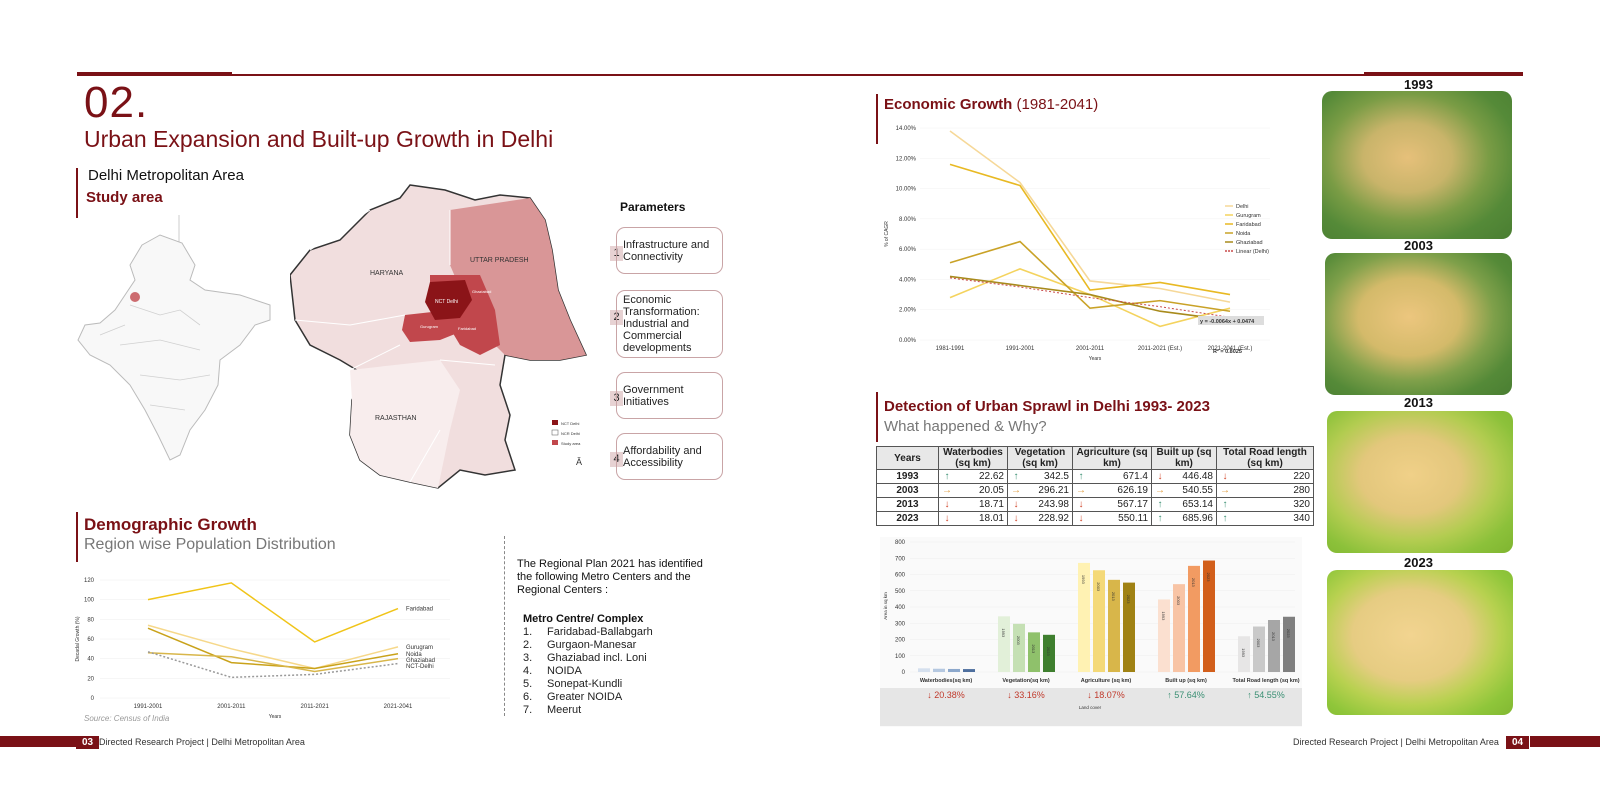 This screenshot has width=1600, height=800. Describe the element at coordinates (1098, 587) in the screenshot. I see `bar-label: 2003` at that location.